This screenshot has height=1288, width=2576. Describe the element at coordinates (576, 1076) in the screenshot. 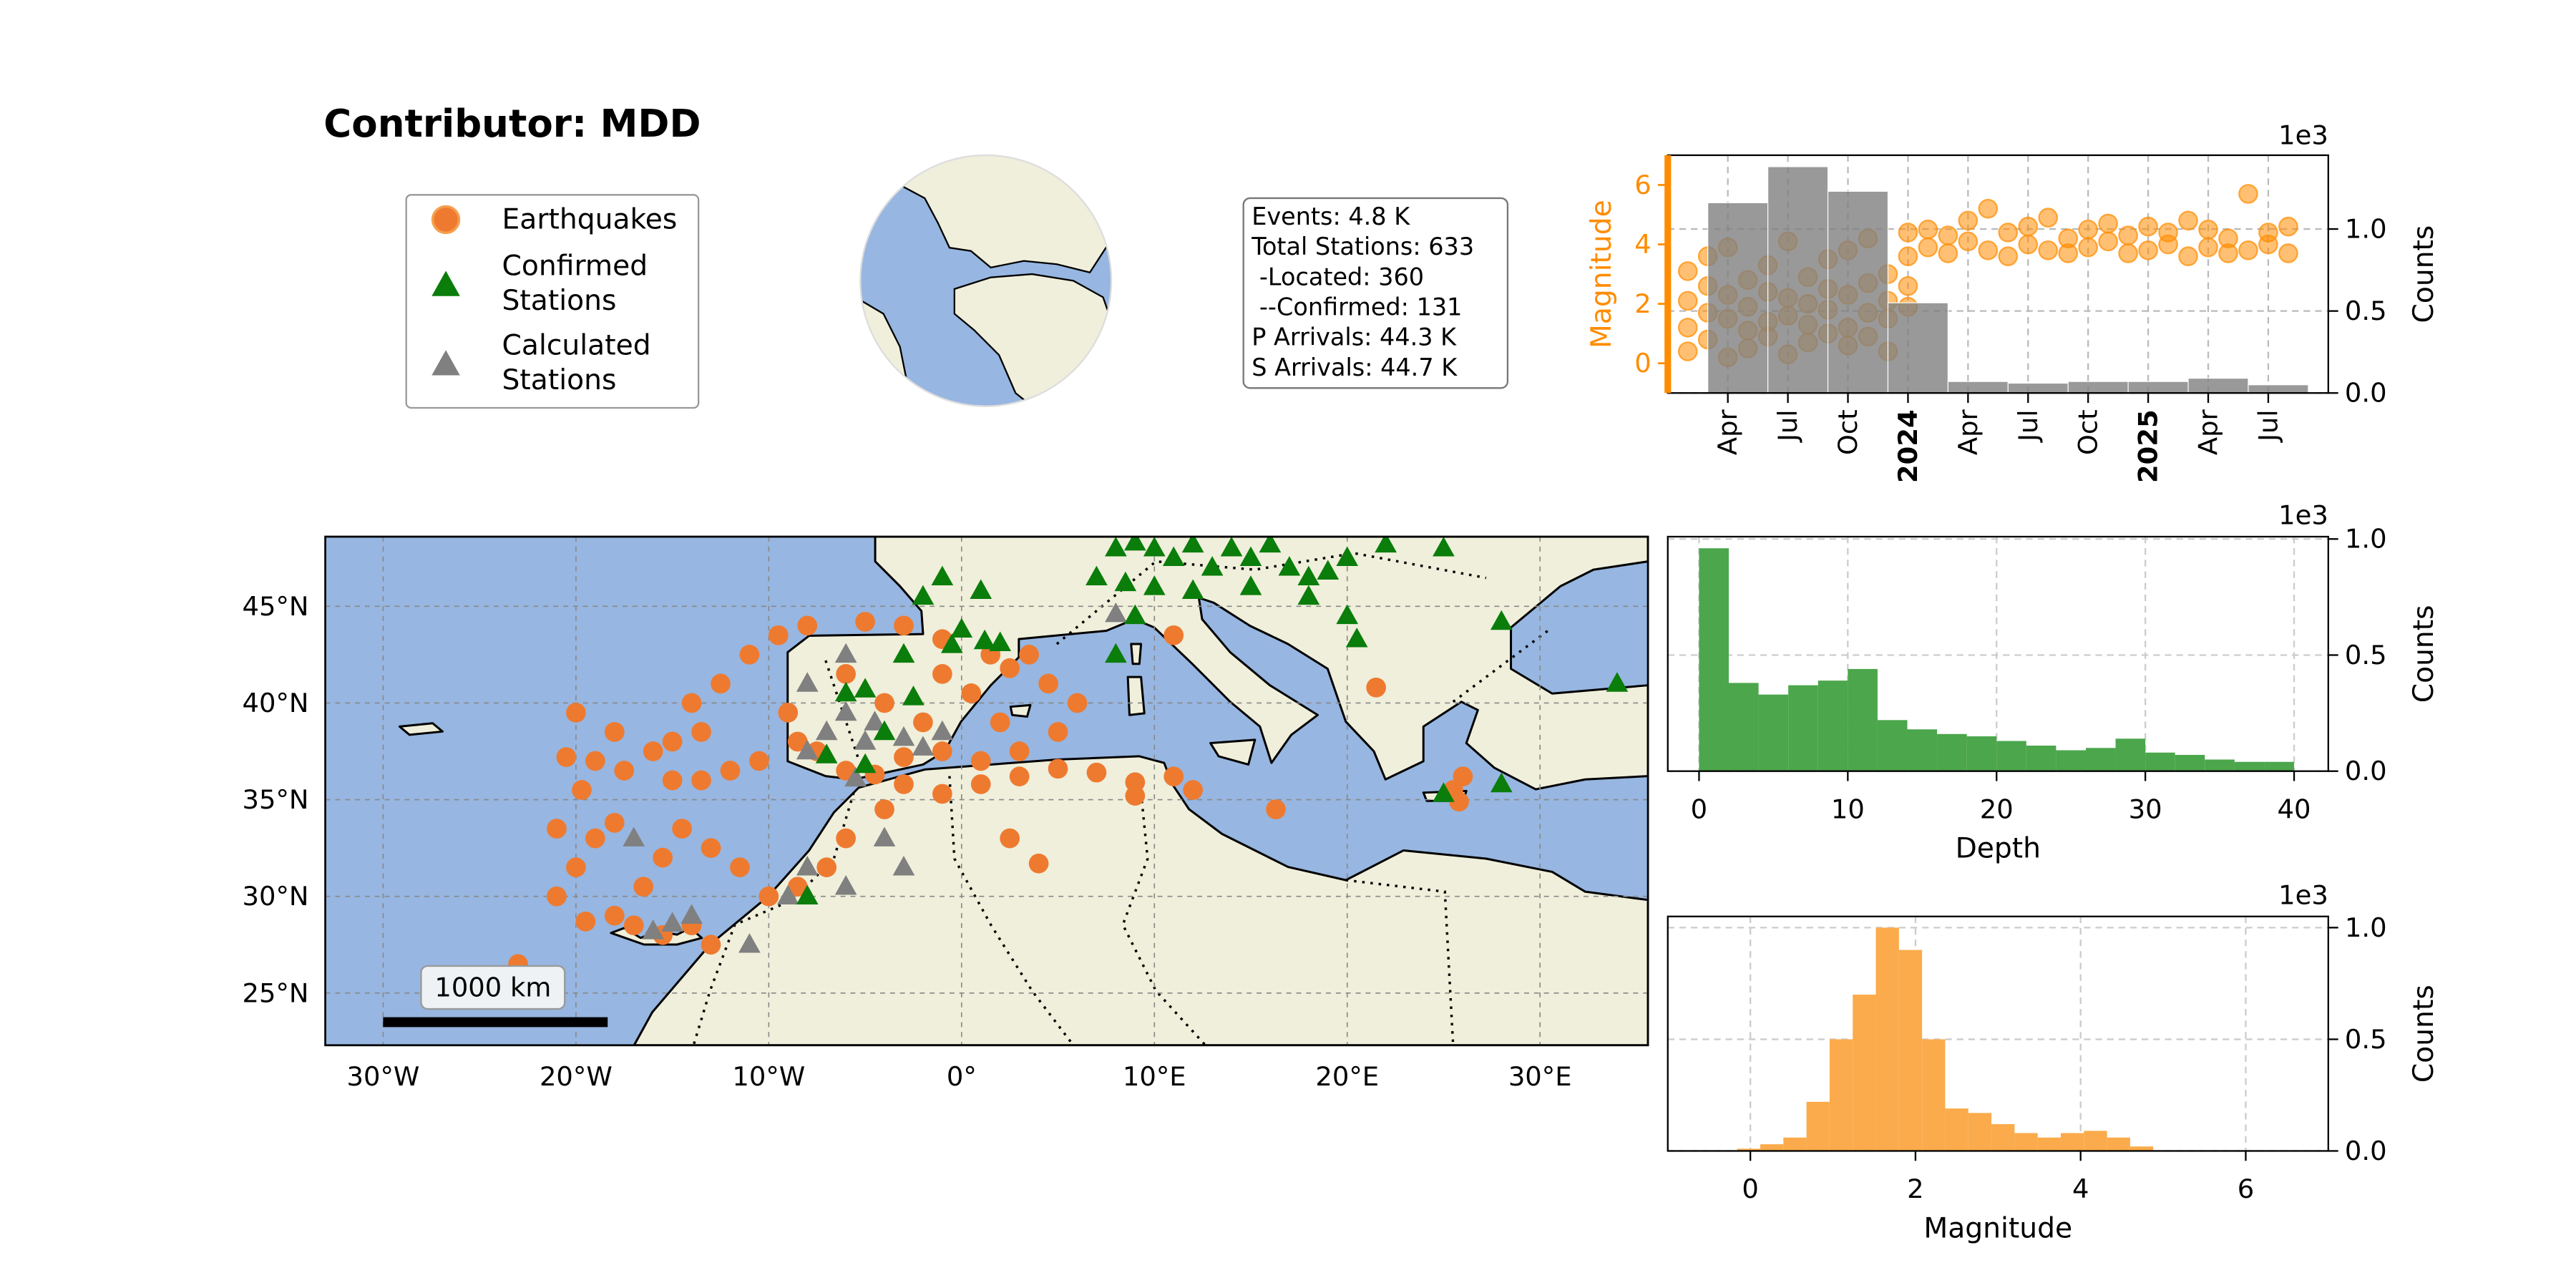

I see `x-tick-label: 20°W` at that location.